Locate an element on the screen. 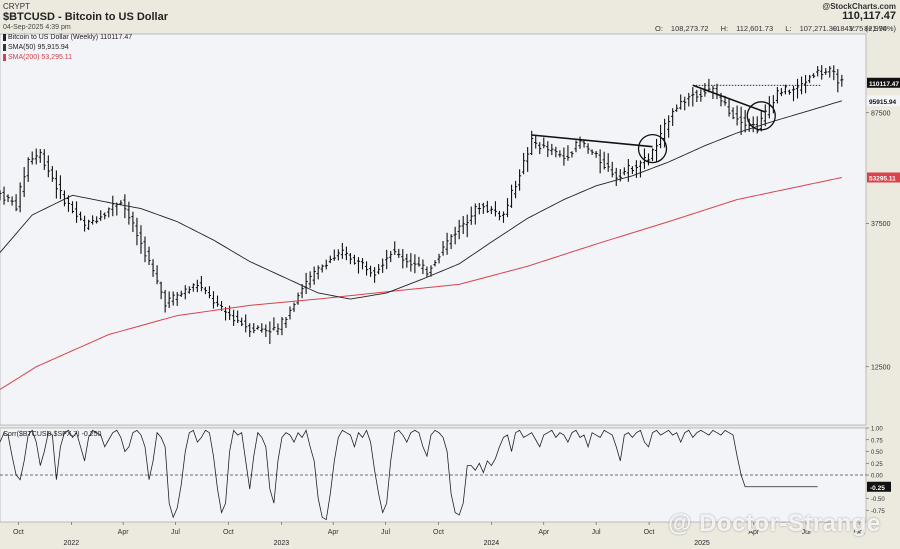 This screenshot has height=549, width=900. high-value: 112,601.73 is located at coordinates (755, 28).